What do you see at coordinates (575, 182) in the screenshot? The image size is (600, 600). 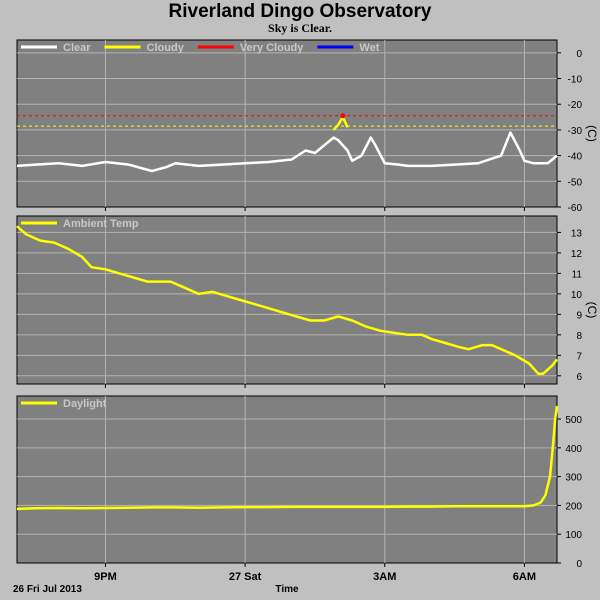 I see `y-tick-label: -50` at bounding box center [575, 182].